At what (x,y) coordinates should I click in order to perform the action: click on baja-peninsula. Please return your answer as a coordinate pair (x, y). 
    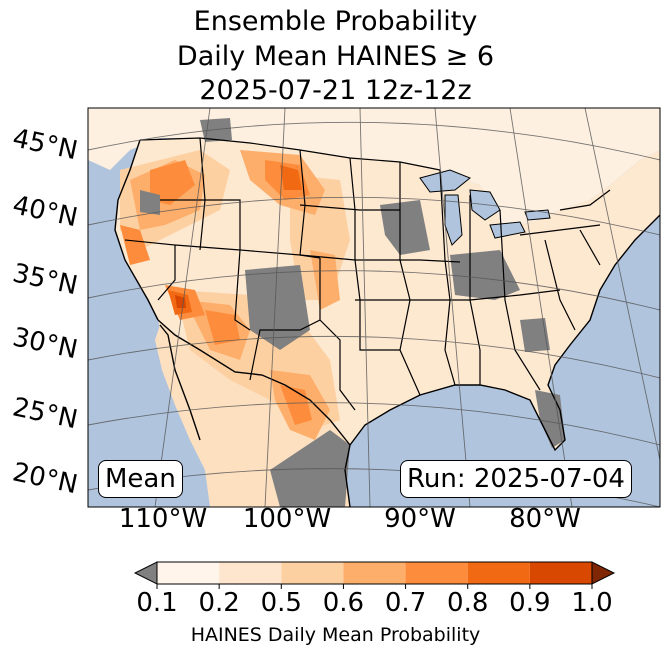
    Looking at the image, I should click on (177, 382).